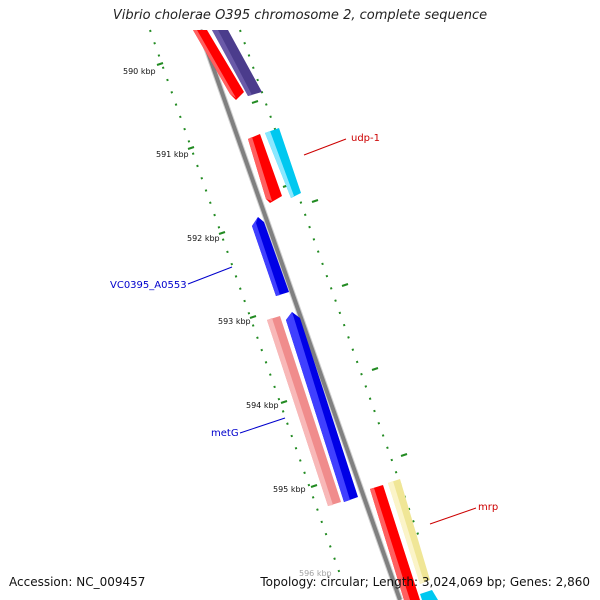  Describe the element at coordinates (270, 256) in the screenshot. I see `gene-VC0395_A0553` at that location.